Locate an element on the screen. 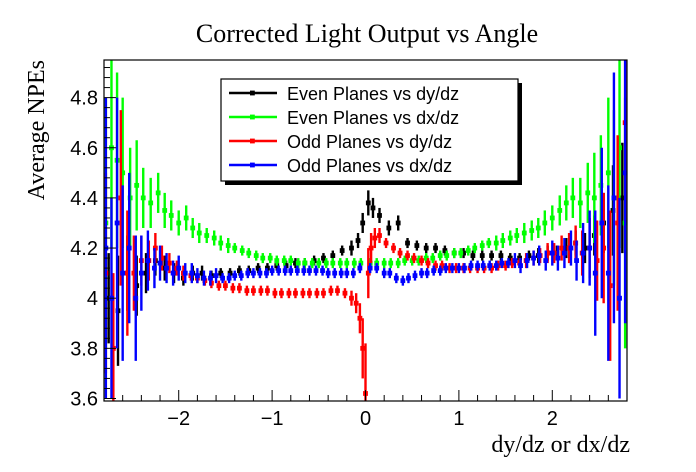 The image size is (696, 472). y-axis-label: Average NPEs is located at coordinates (37, 130).